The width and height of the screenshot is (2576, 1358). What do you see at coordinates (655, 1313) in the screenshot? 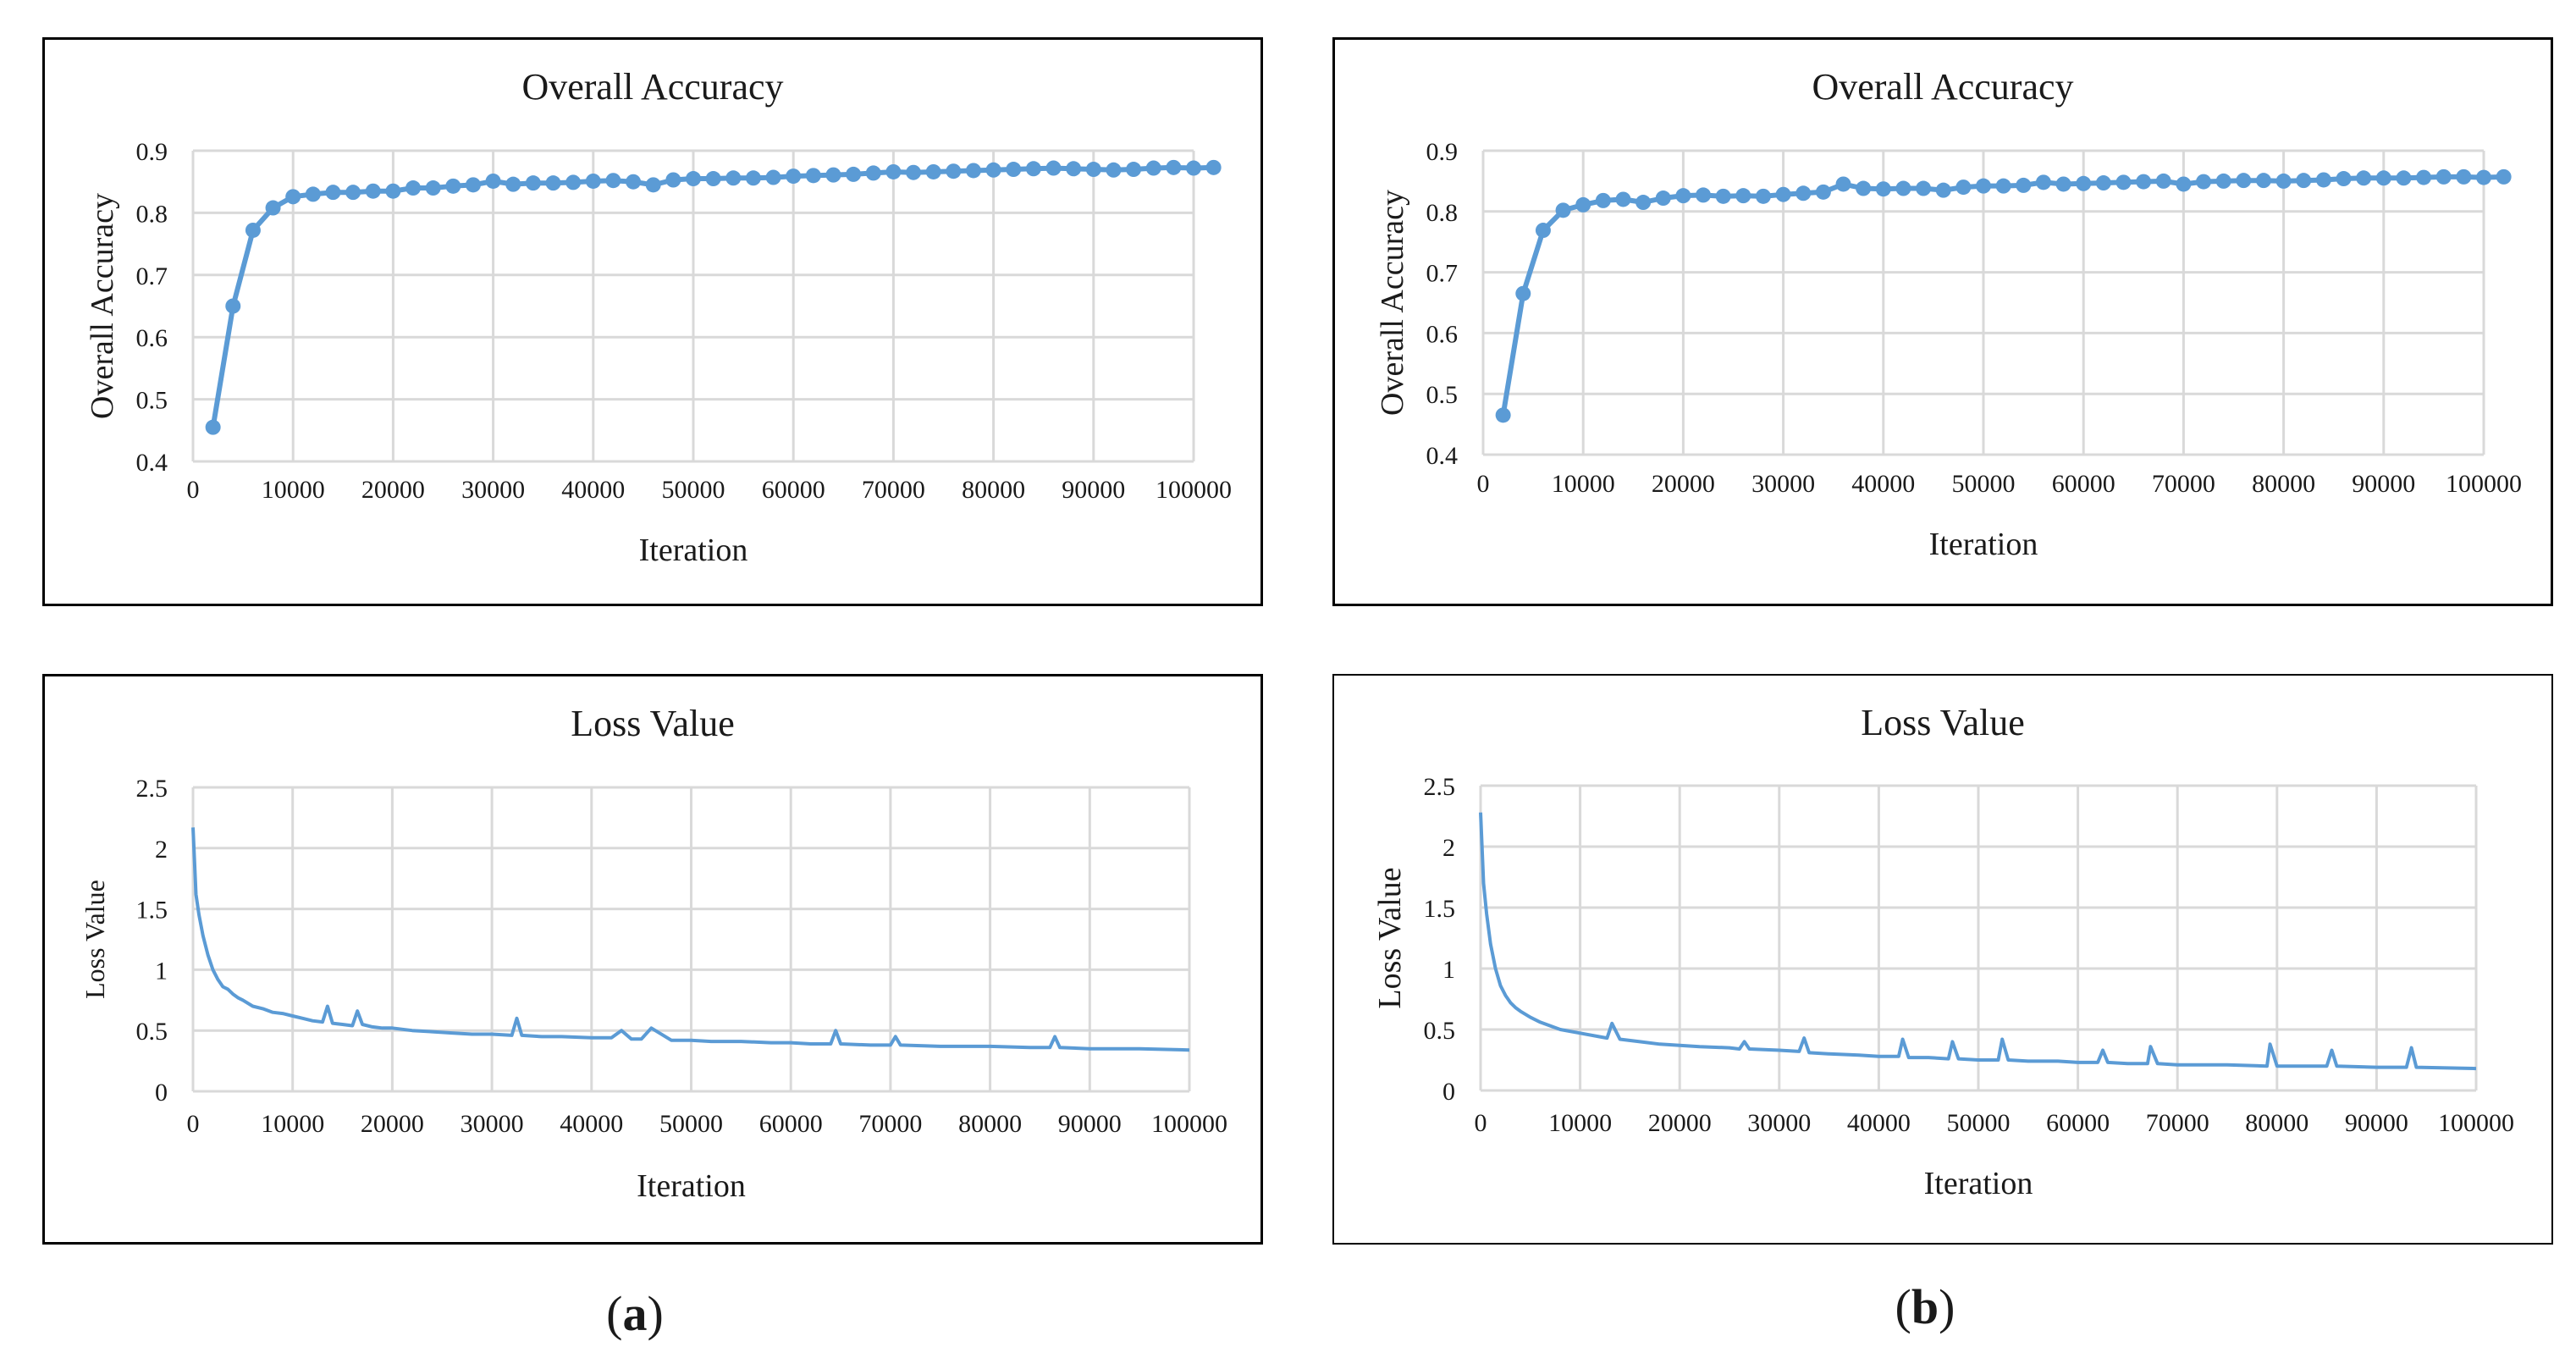
I see `paren-close: )` at bounding box center [655, 1313].